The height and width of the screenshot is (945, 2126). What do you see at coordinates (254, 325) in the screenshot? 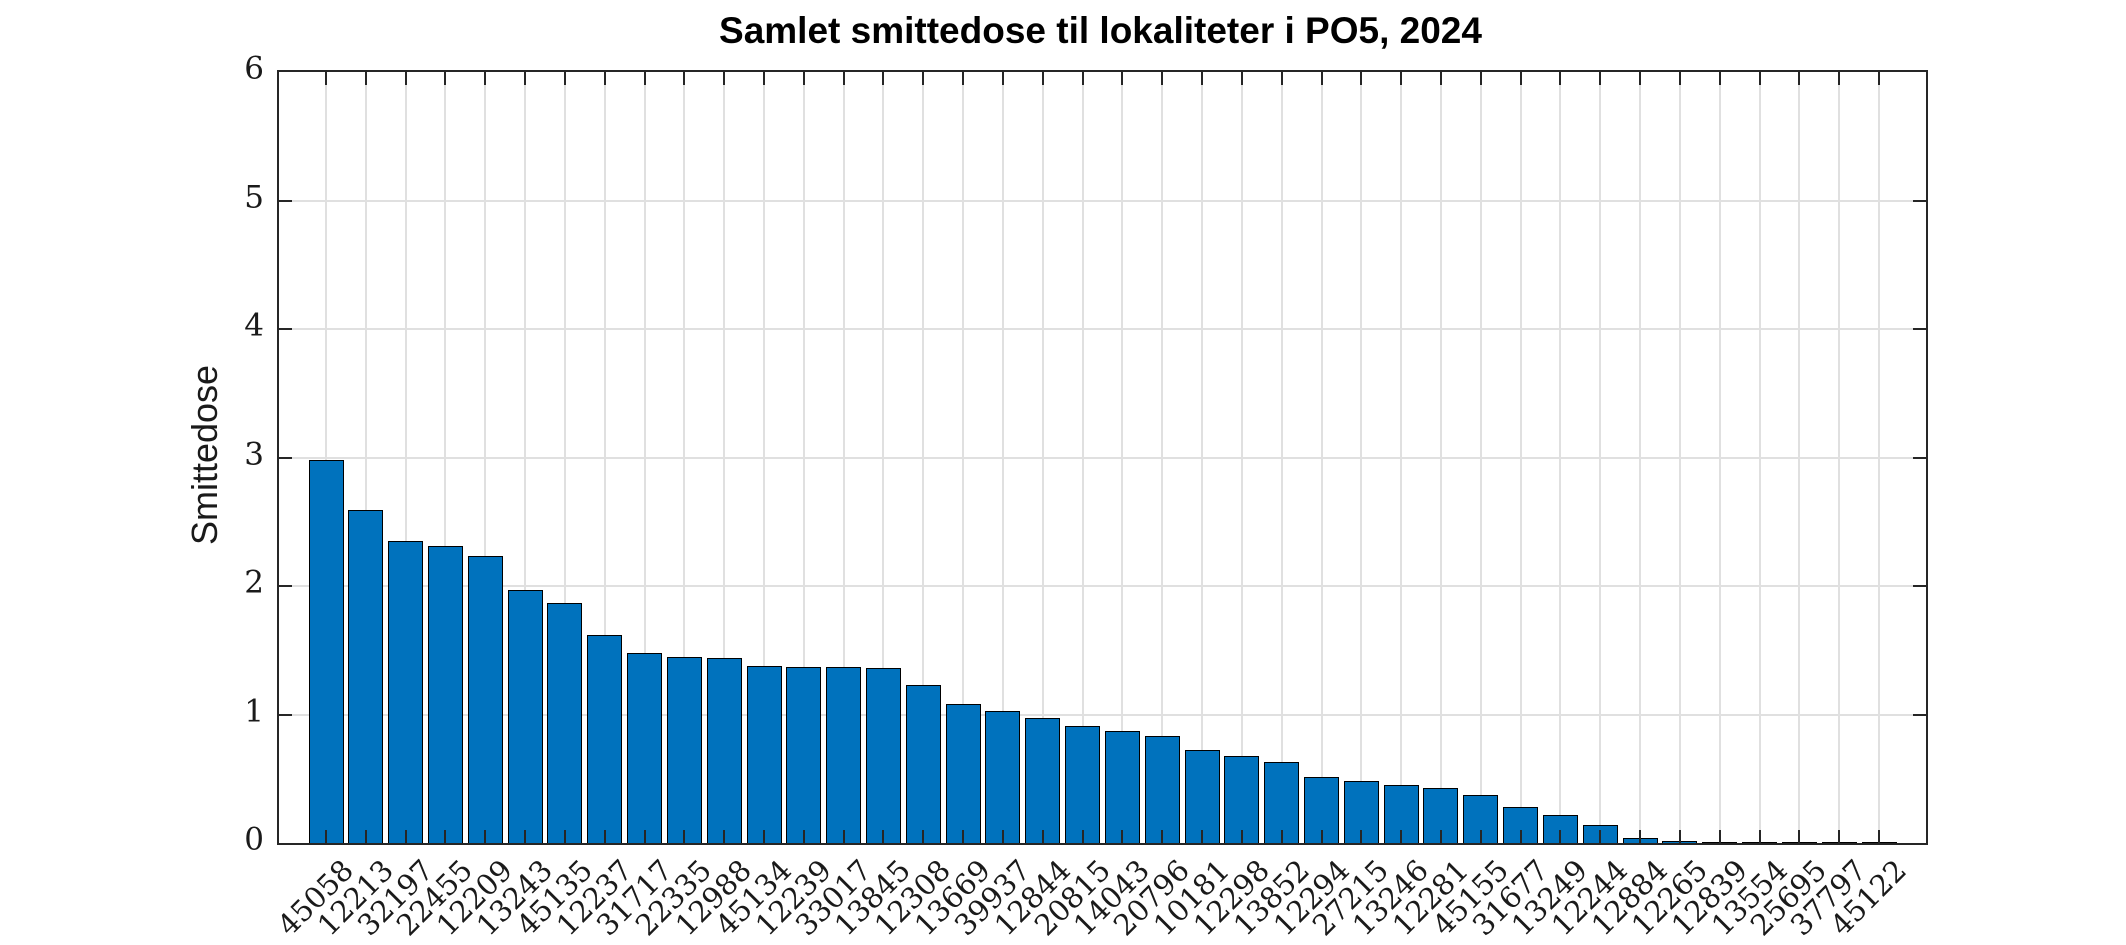
I see `y-tick-label: 4` at bounding box center [254, 325].